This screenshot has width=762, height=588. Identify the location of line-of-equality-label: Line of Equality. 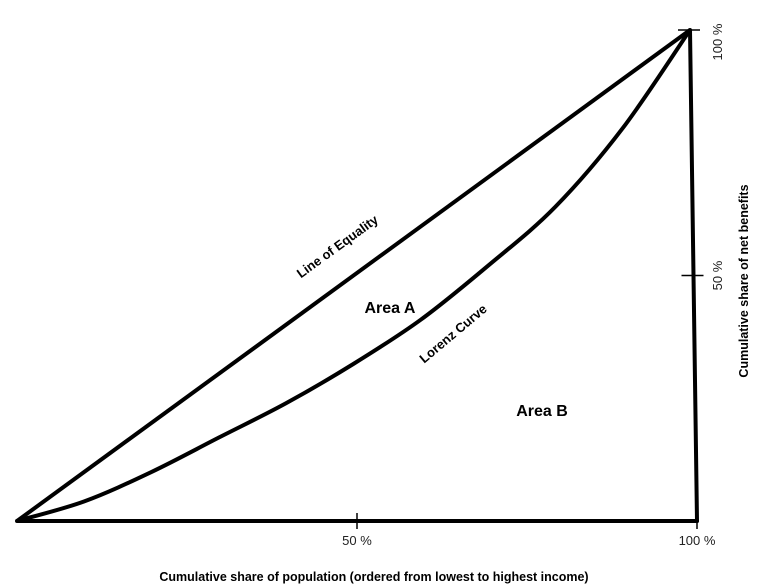
(338, 245).